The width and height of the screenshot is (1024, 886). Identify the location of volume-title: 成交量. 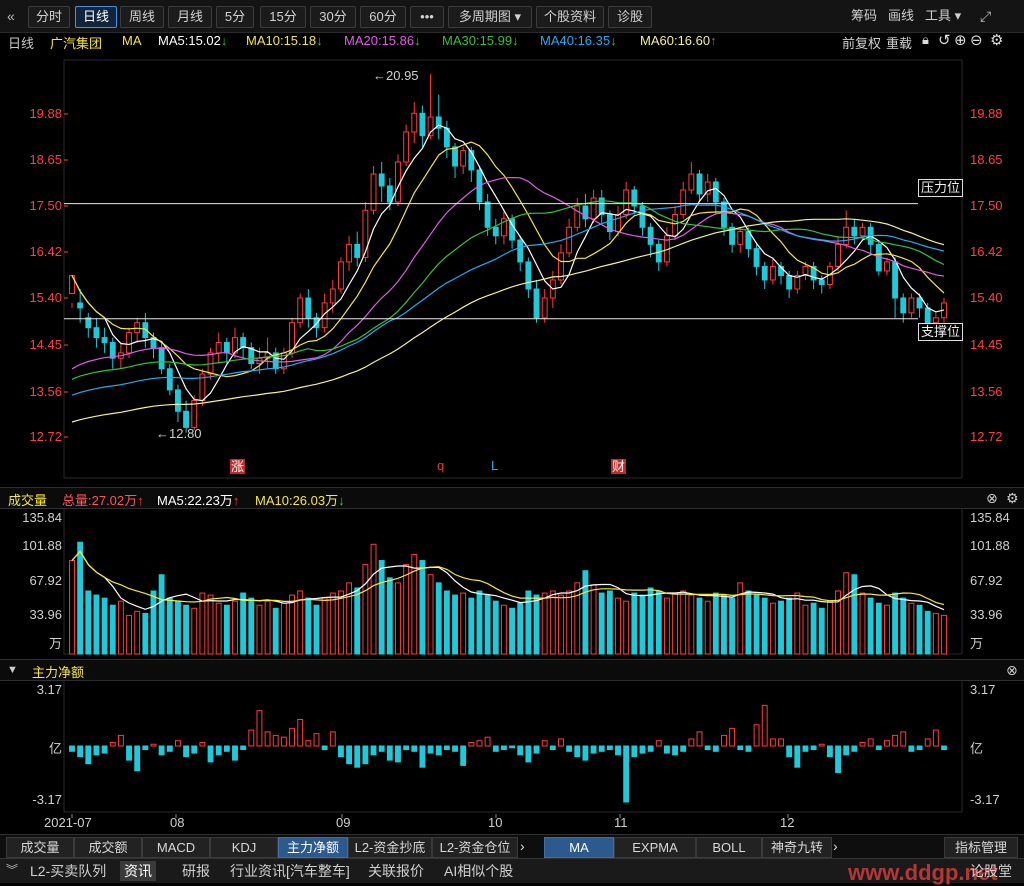
(28, 500).